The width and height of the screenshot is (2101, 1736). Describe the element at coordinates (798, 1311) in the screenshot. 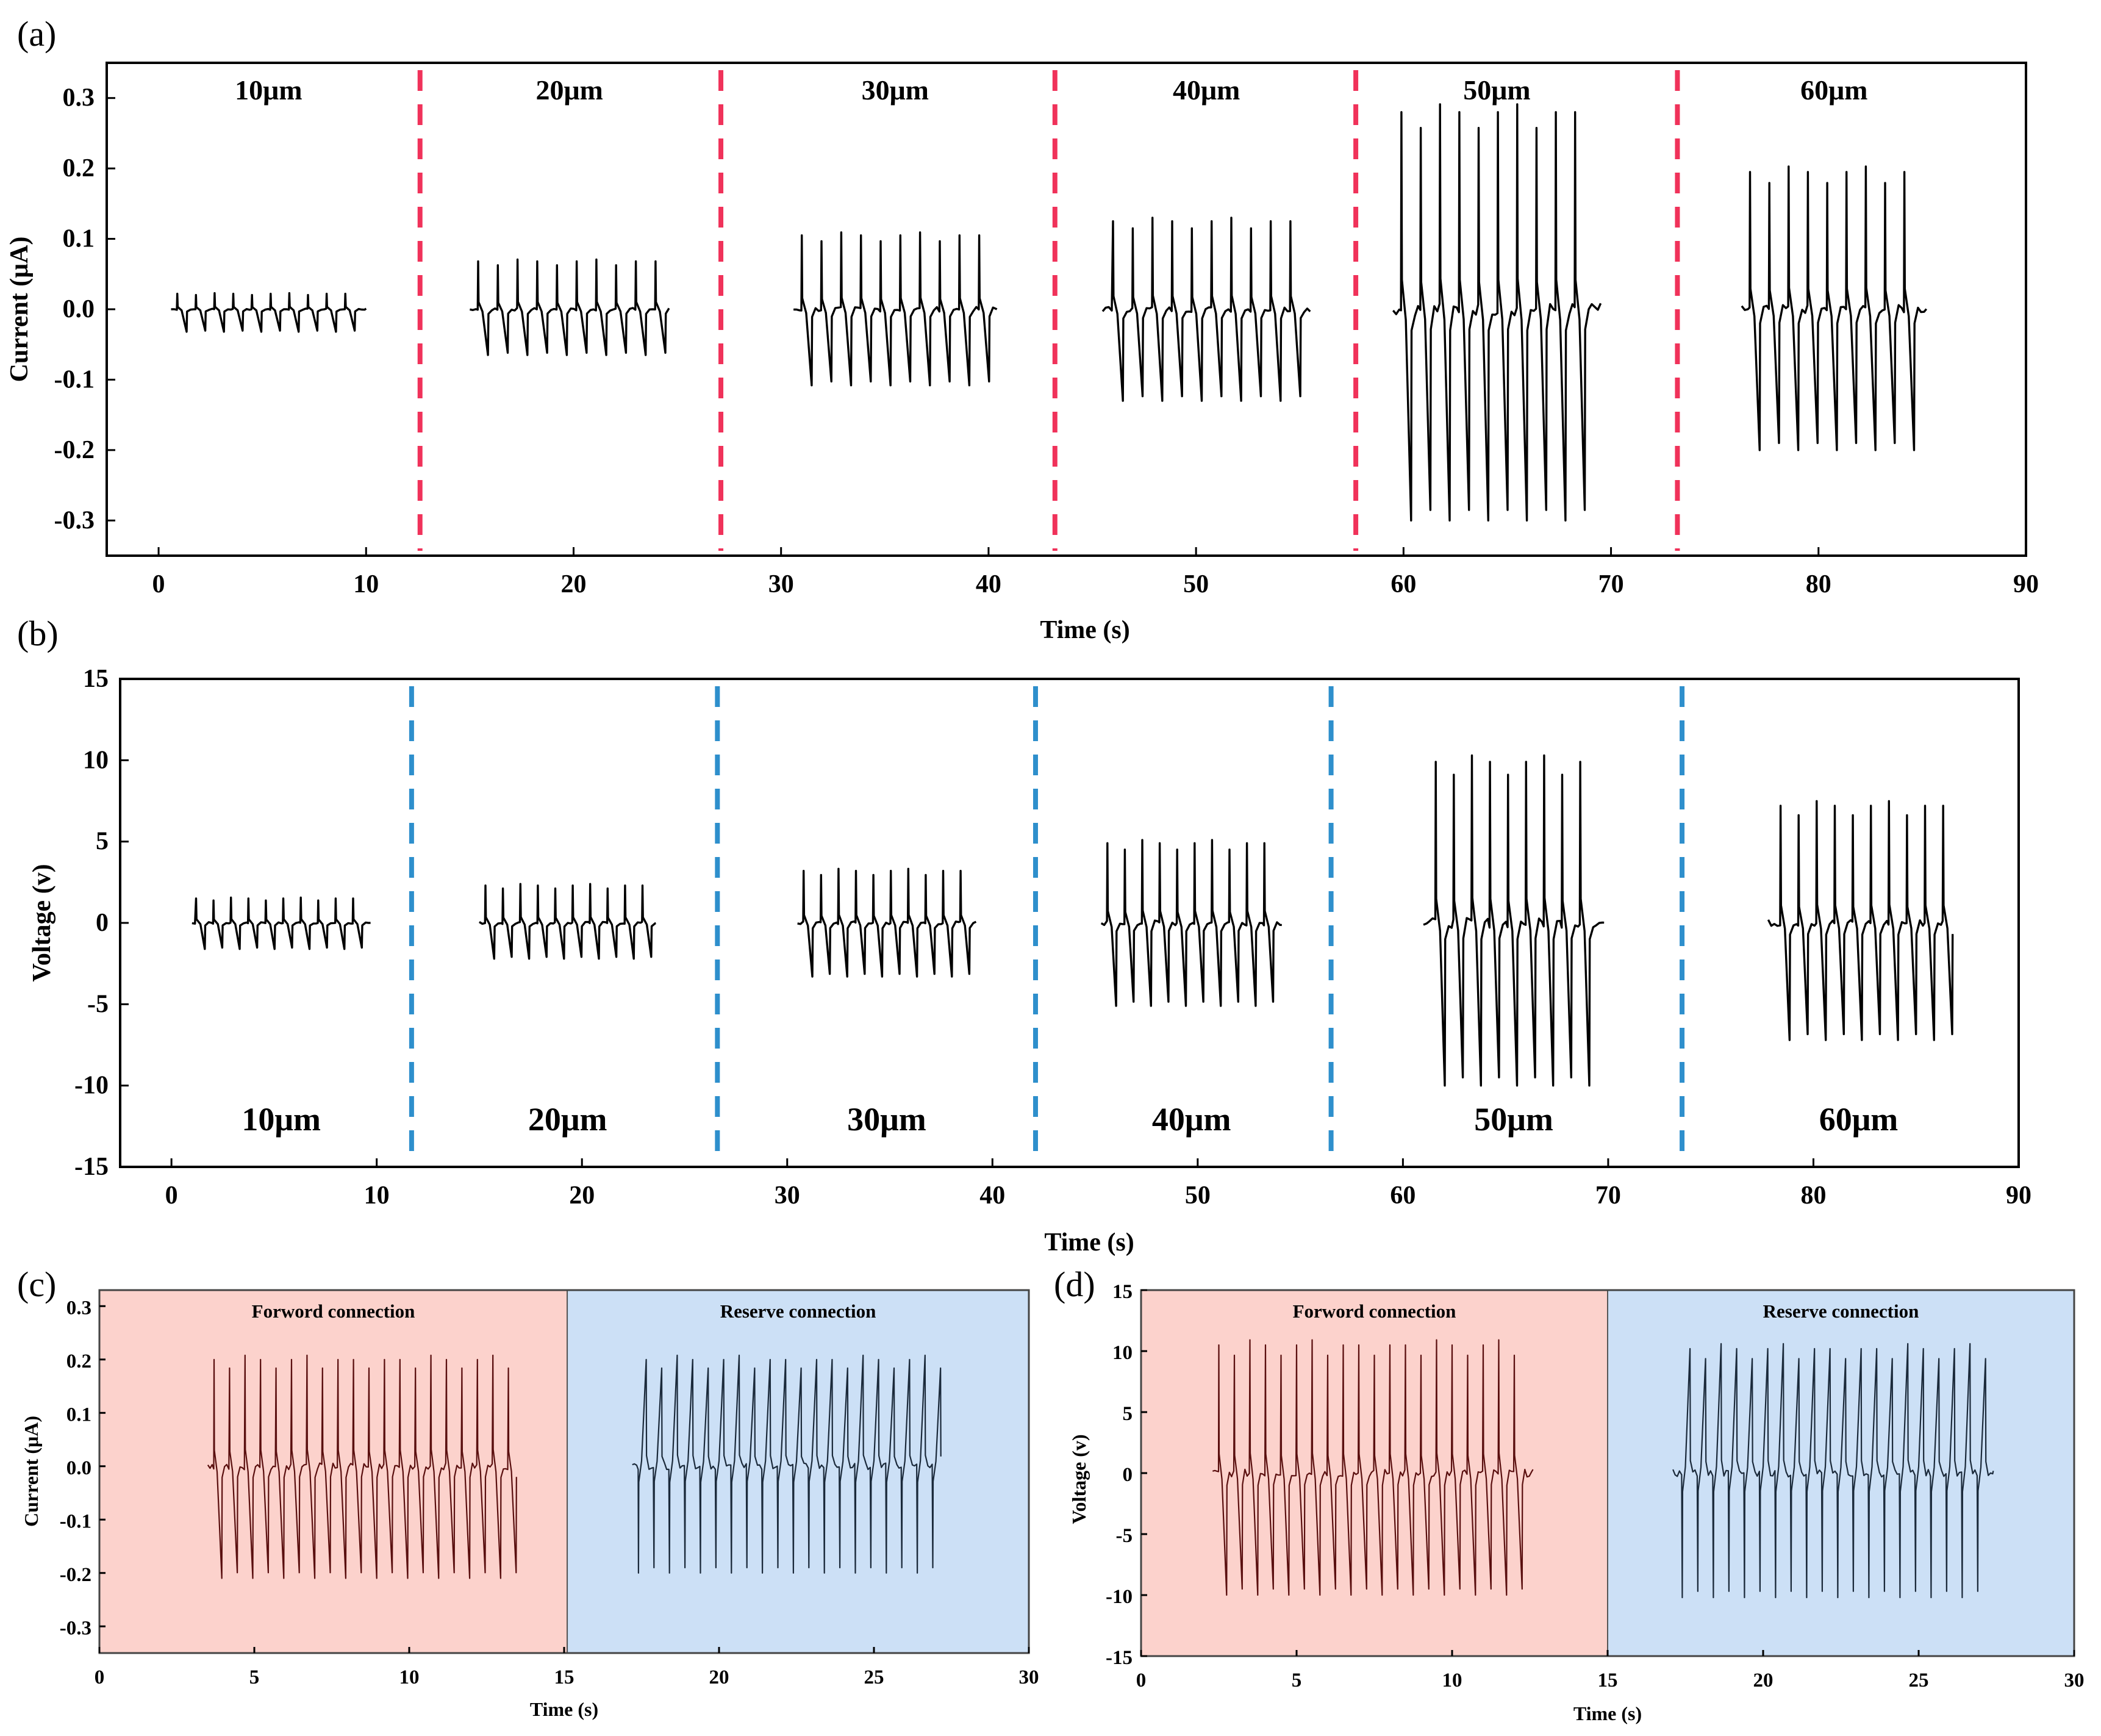

I see `panel-c-region-label: Reserve connection` at that location.